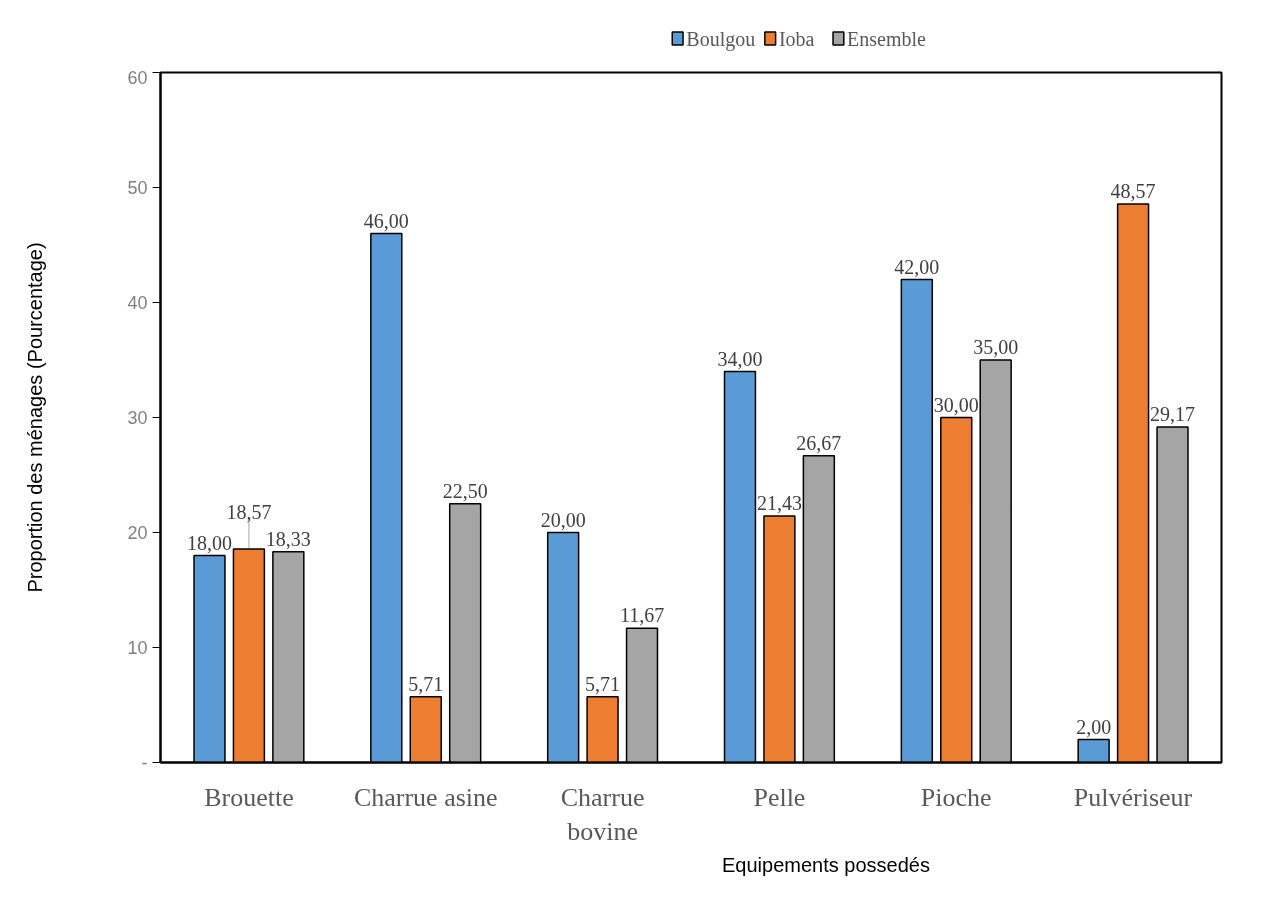 The width and height of the screenshot is (1279, 902). What do you see at coordinates (137, 648) in the screenshot?
I see `y-tick-label: 10` at bounding box center [137, 648].